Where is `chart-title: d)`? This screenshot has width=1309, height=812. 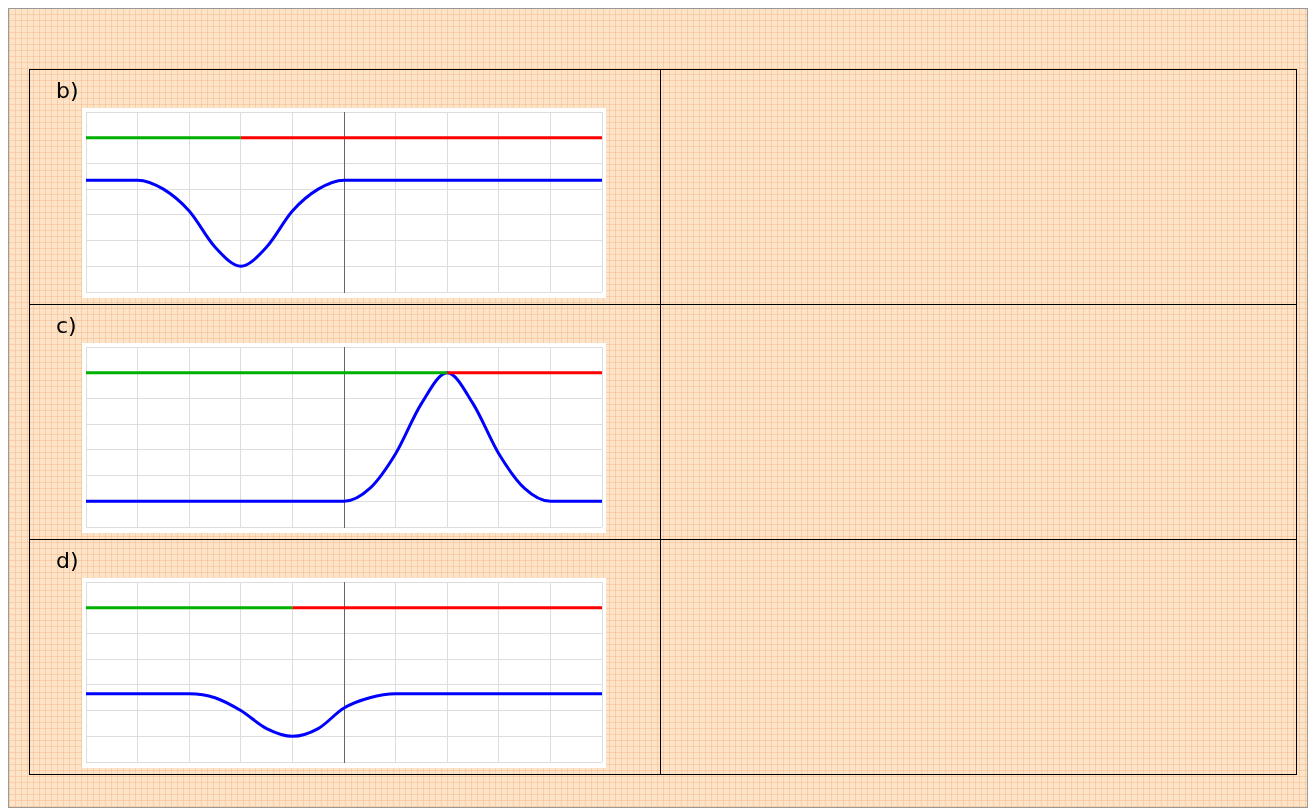
chart-title: d) is located at coordinates (67, 560).